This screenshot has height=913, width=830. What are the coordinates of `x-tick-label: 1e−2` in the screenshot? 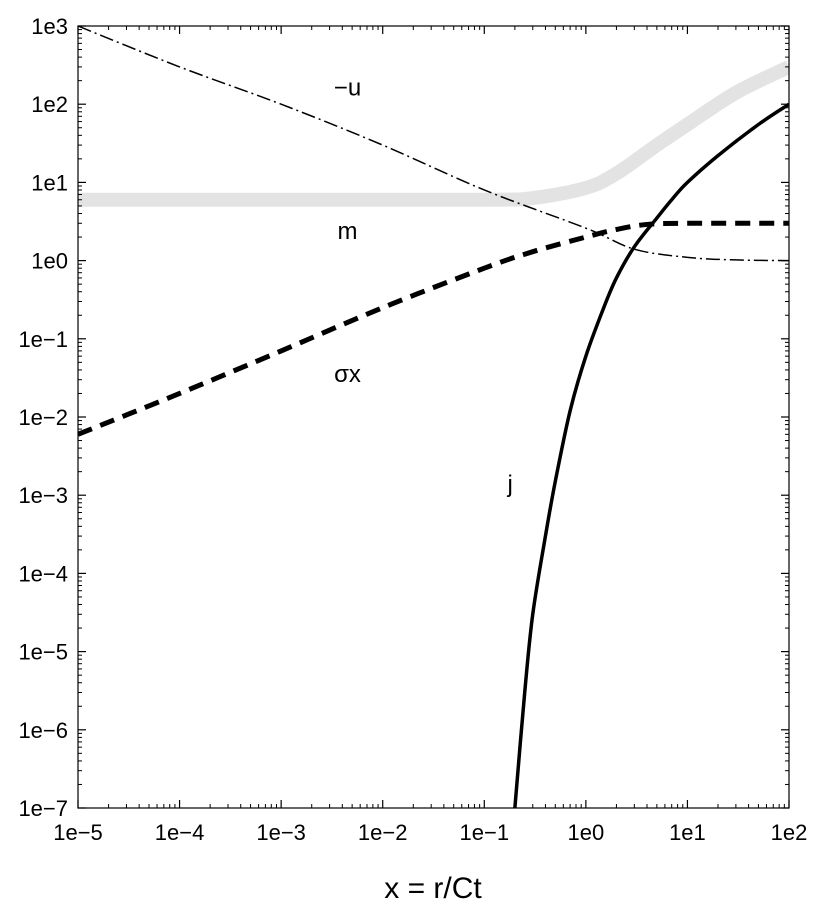 It's located at (383, 832).